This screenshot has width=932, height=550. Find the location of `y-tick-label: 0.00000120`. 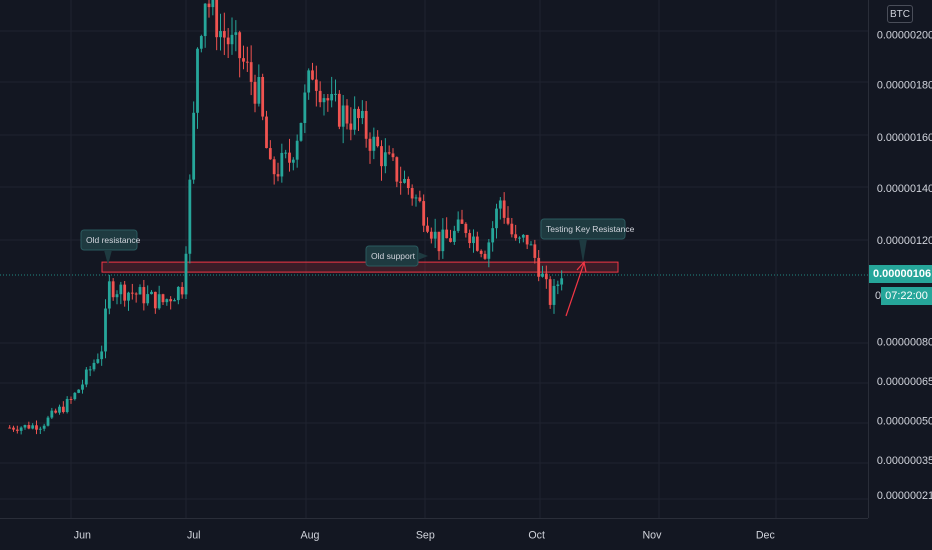

y-tick-label: 0.00000120 is located at coordinates (904, 241).